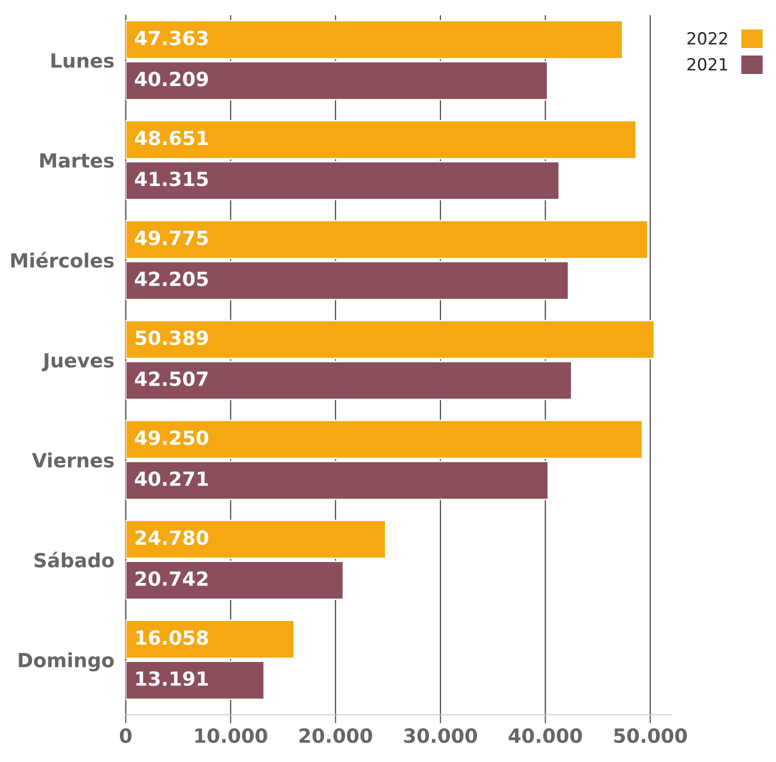 This screenshot has width=776, height=762. I want to click on y-tick-label: Domingo, so click(66, 662).